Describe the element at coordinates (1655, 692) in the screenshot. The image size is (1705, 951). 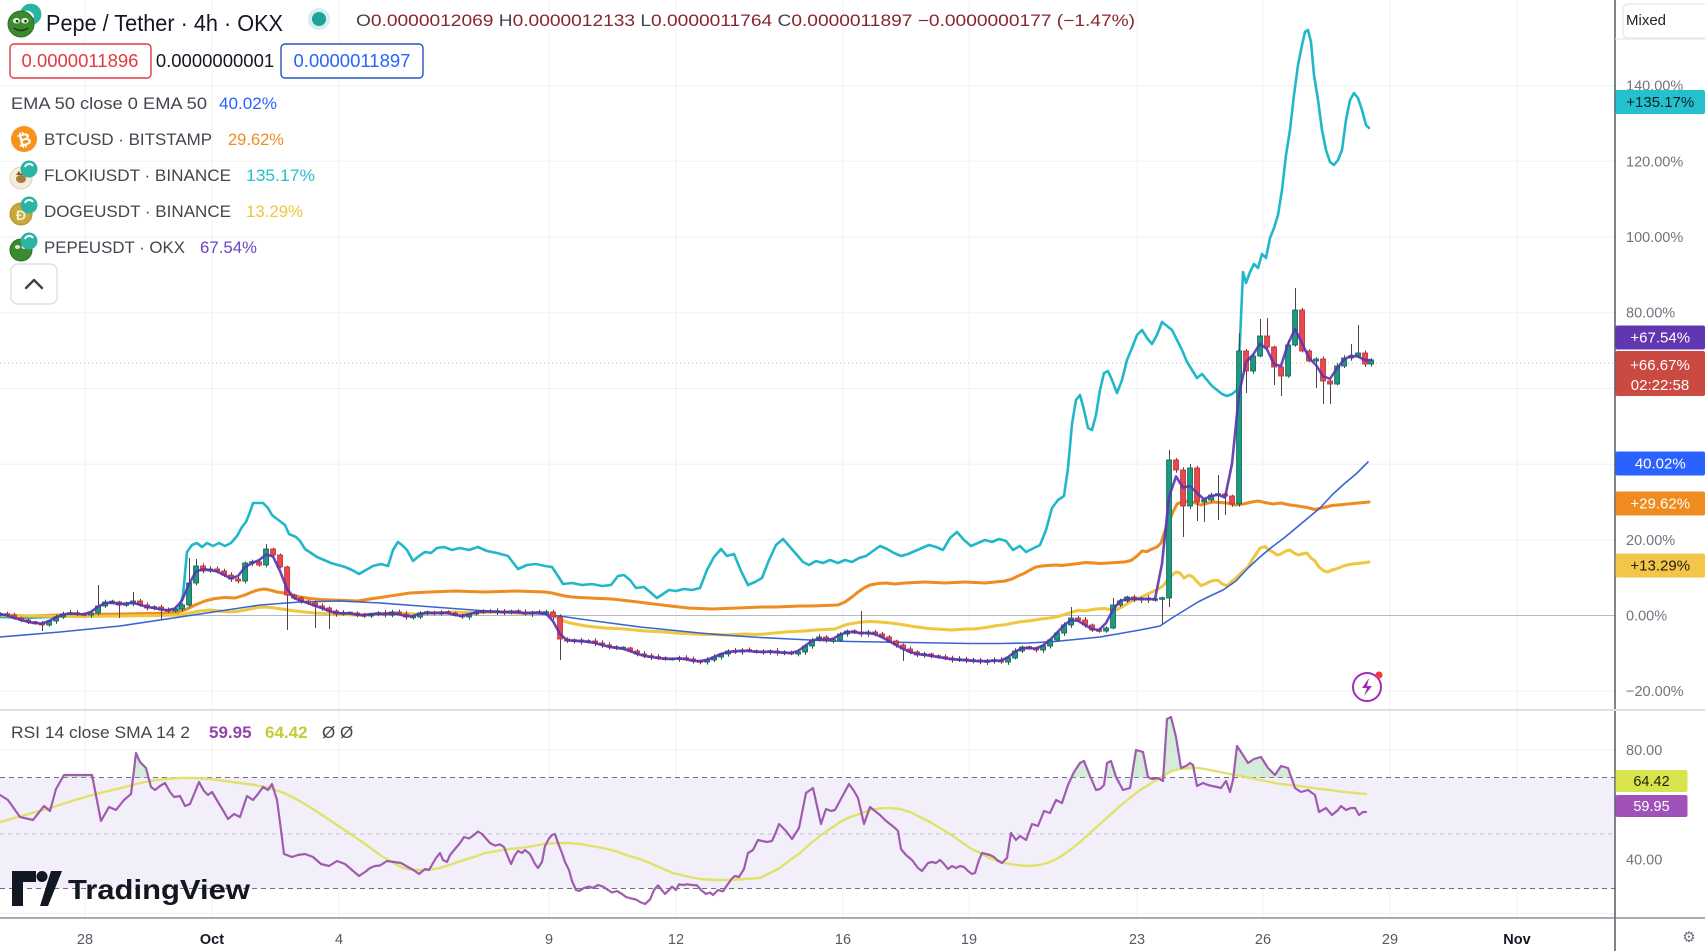
I see `svg-text: −20.00%` at that location.